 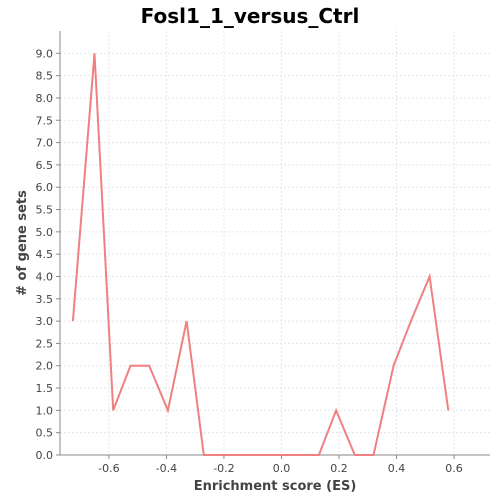 I want to click on y-tick-label: 8.5, so click(x=45, y=76).